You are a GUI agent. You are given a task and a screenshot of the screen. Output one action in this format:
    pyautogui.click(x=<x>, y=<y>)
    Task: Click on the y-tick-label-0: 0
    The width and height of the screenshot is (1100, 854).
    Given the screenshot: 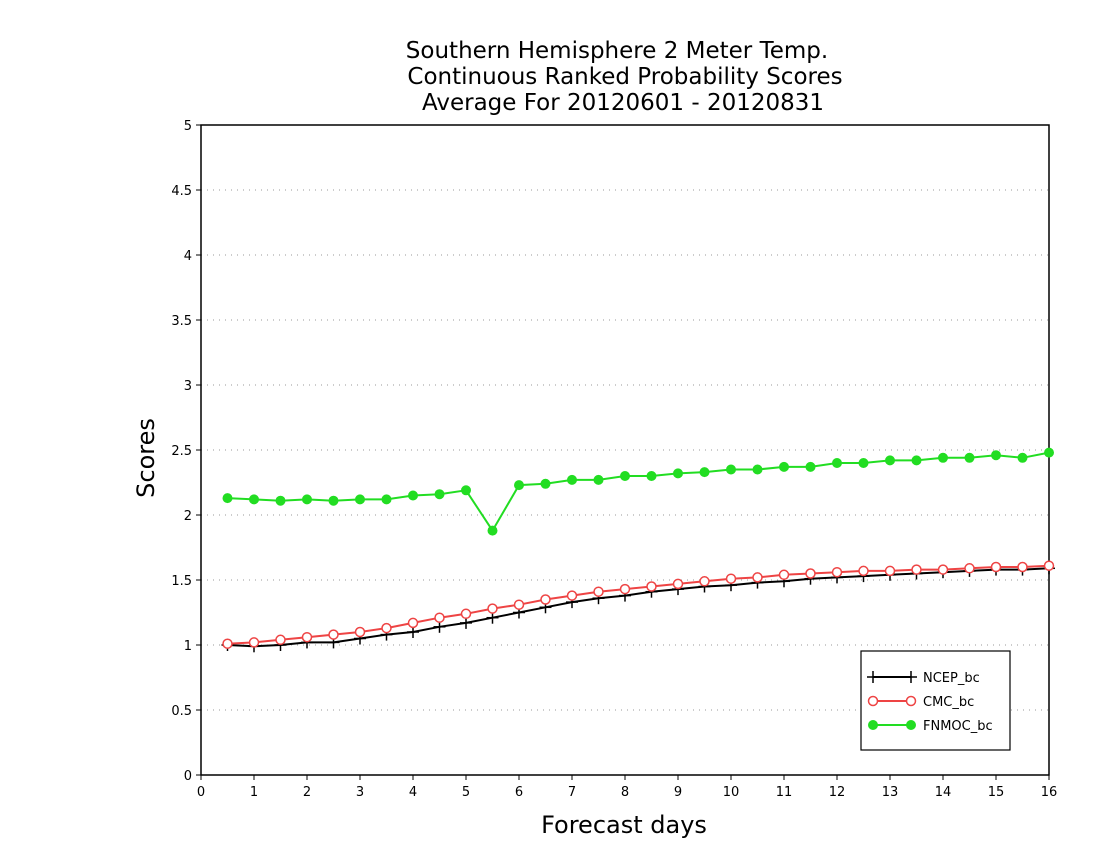 What is the action you would take?
    pyautogui.click(x=188, y=776)
    